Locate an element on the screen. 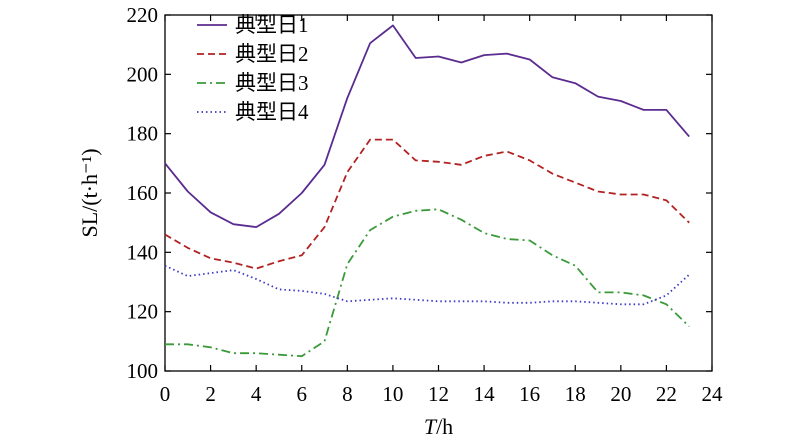 This screenshot has height=444, width=800. x-tick-label: 14 is located at coordinates (485, 394).